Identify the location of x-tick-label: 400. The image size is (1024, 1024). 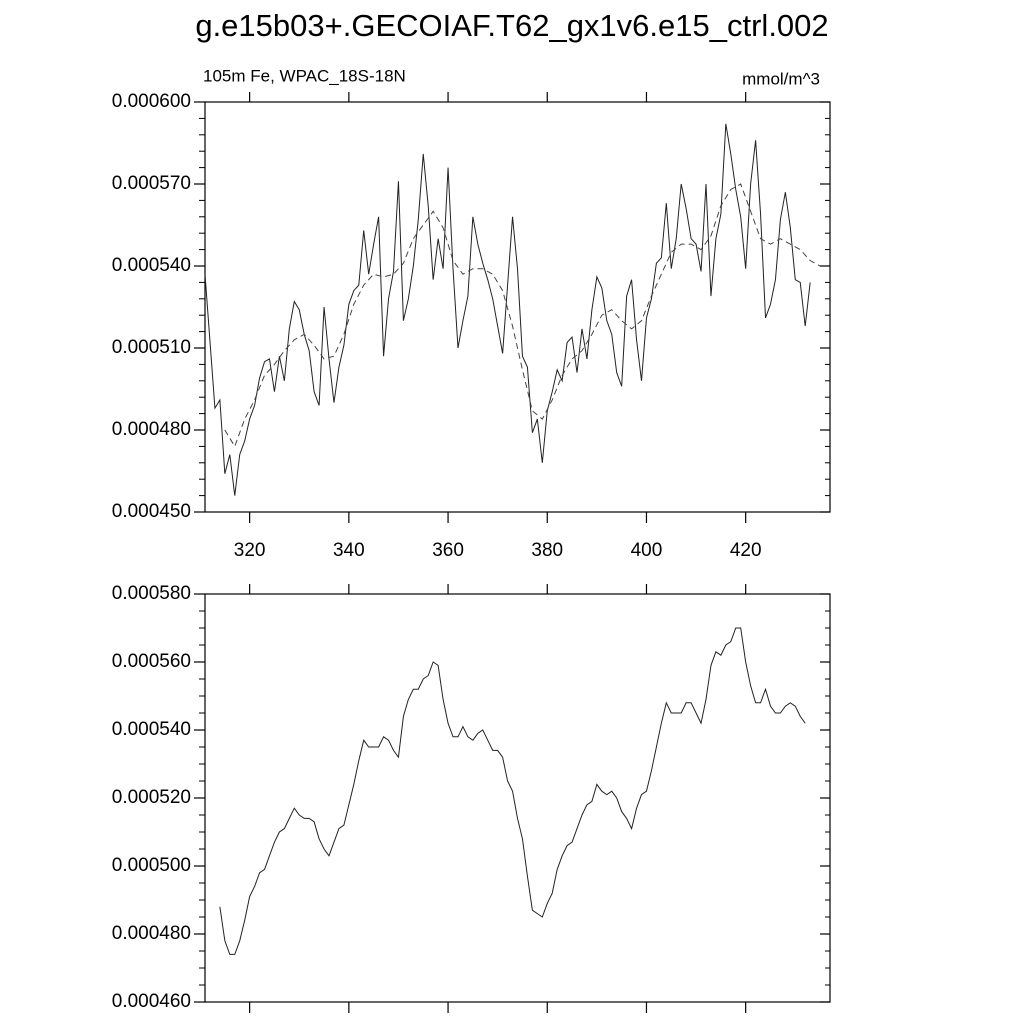
(647, 550).